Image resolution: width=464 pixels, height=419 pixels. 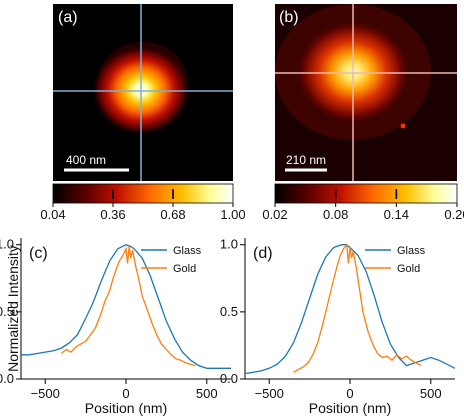 What do you see at coordinates (396, 214) in the screenshot?
I see `colorbar-tick-label: 0.14` at bounding box center [396, 214].